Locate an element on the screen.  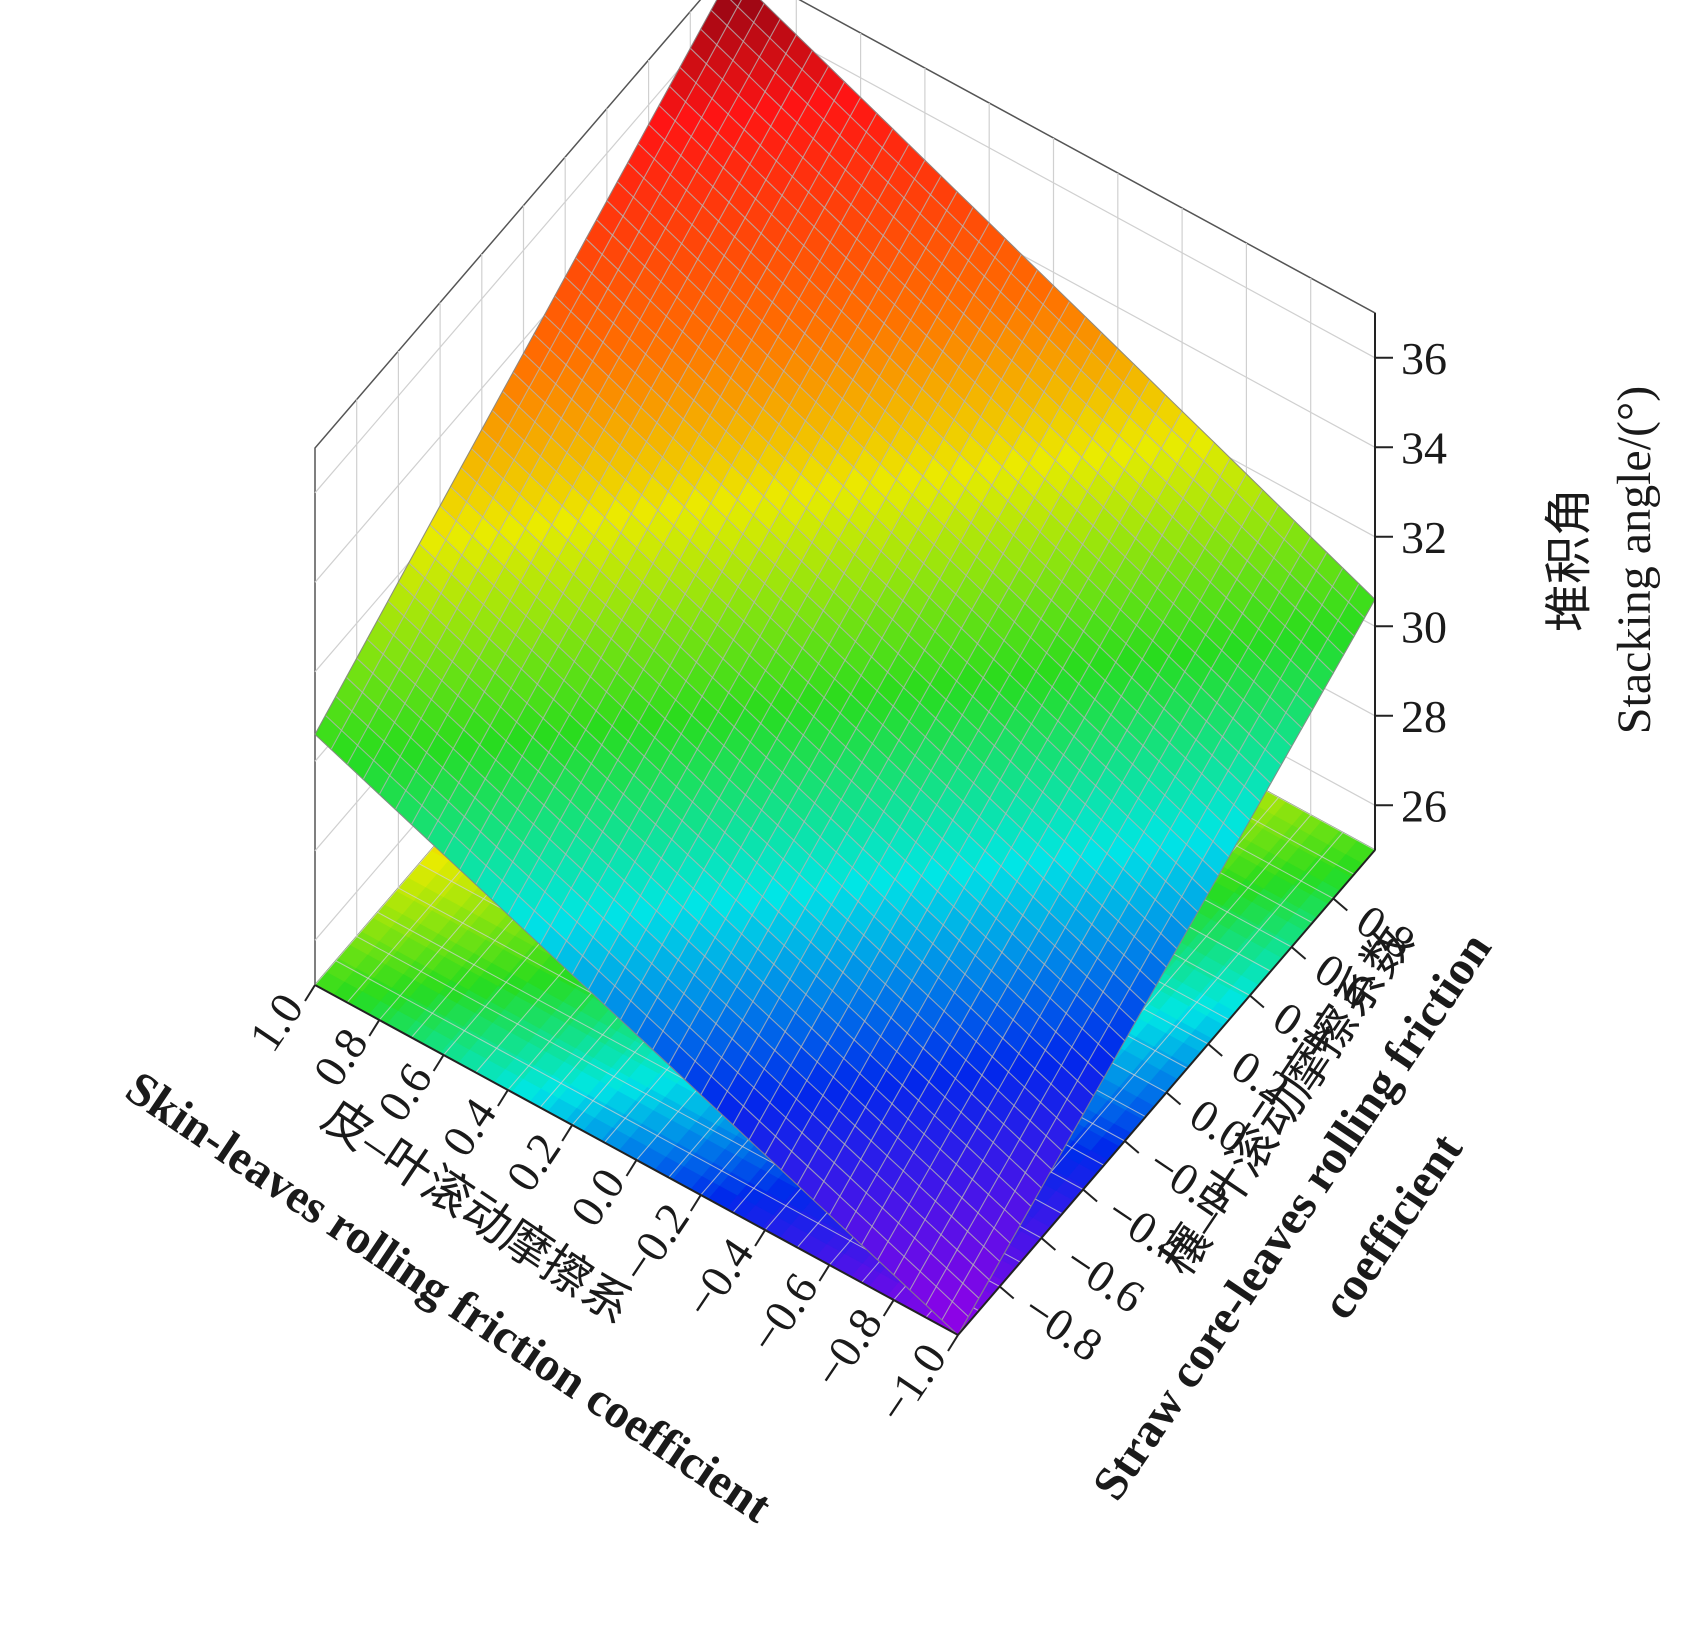
surface-cell is located at coordinates (736, 4).